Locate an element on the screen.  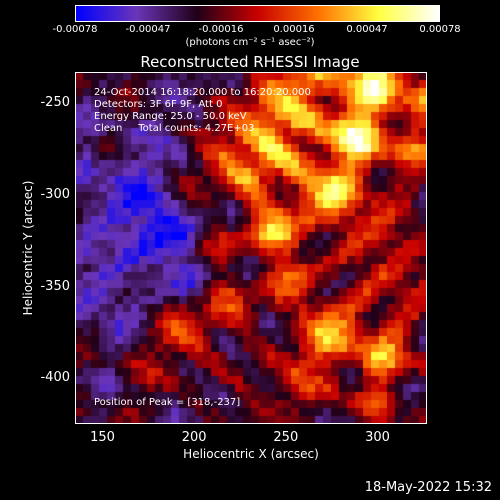
y-axis-label: Heliocentric Y (arcsec) is located at coordinates (28, 248).